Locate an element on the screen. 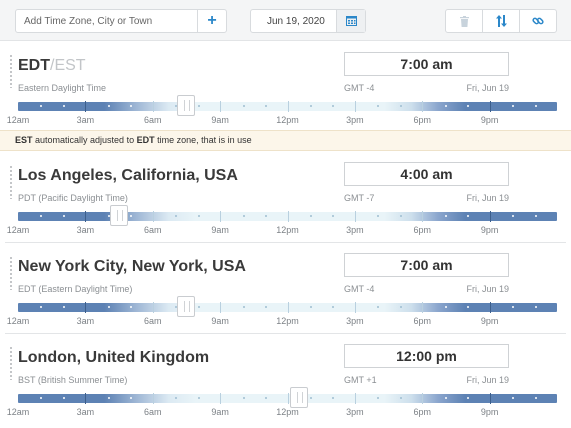 Image resolution: width=571 pixels, height=428 pixels. hour-labels: 12am 3am 6am 9am 12pm 3pm 6pm 9pm is located at coordinates (285, 413).